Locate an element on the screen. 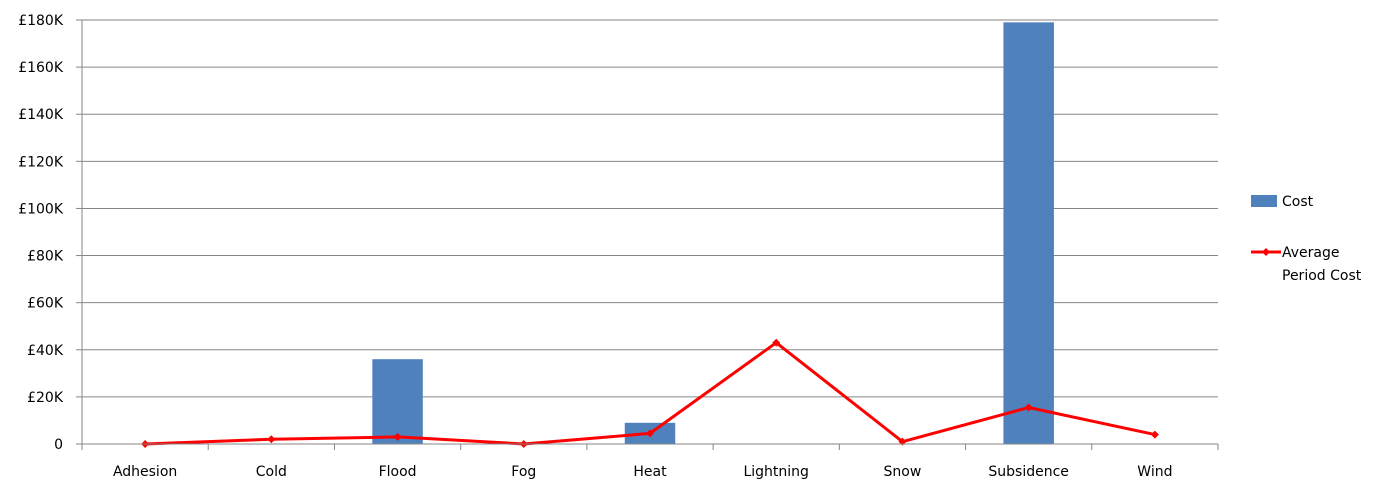 The image size is (1380, 481). y-tick-label: £160K is located at coordinates (41, 68).